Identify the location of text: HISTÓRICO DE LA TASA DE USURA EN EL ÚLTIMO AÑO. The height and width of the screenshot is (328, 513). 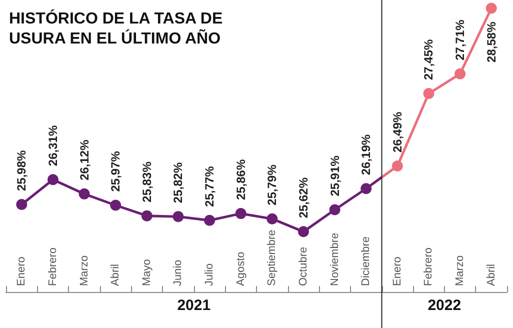
(116, 28).